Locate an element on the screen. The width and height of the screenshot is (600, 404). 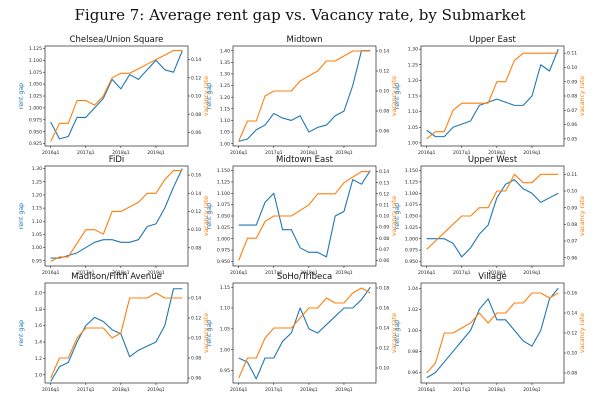
y-left-tick-label: 1.05 is located at coordinates (37, 235).